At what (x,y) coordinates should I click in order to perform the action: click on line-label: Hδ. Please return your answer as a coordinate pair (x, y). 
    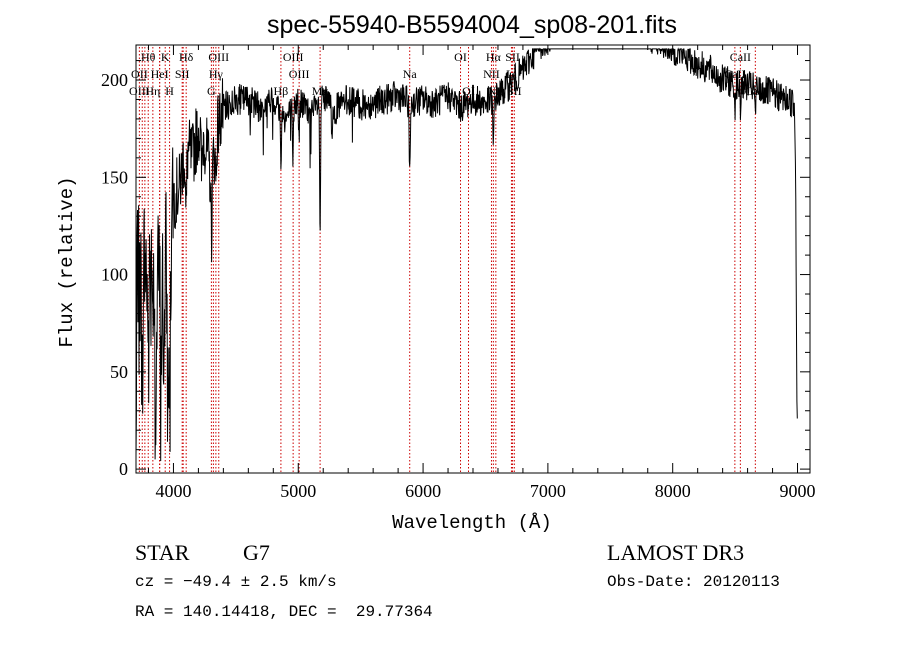
    Looking at the image, I should click on (186, 57).